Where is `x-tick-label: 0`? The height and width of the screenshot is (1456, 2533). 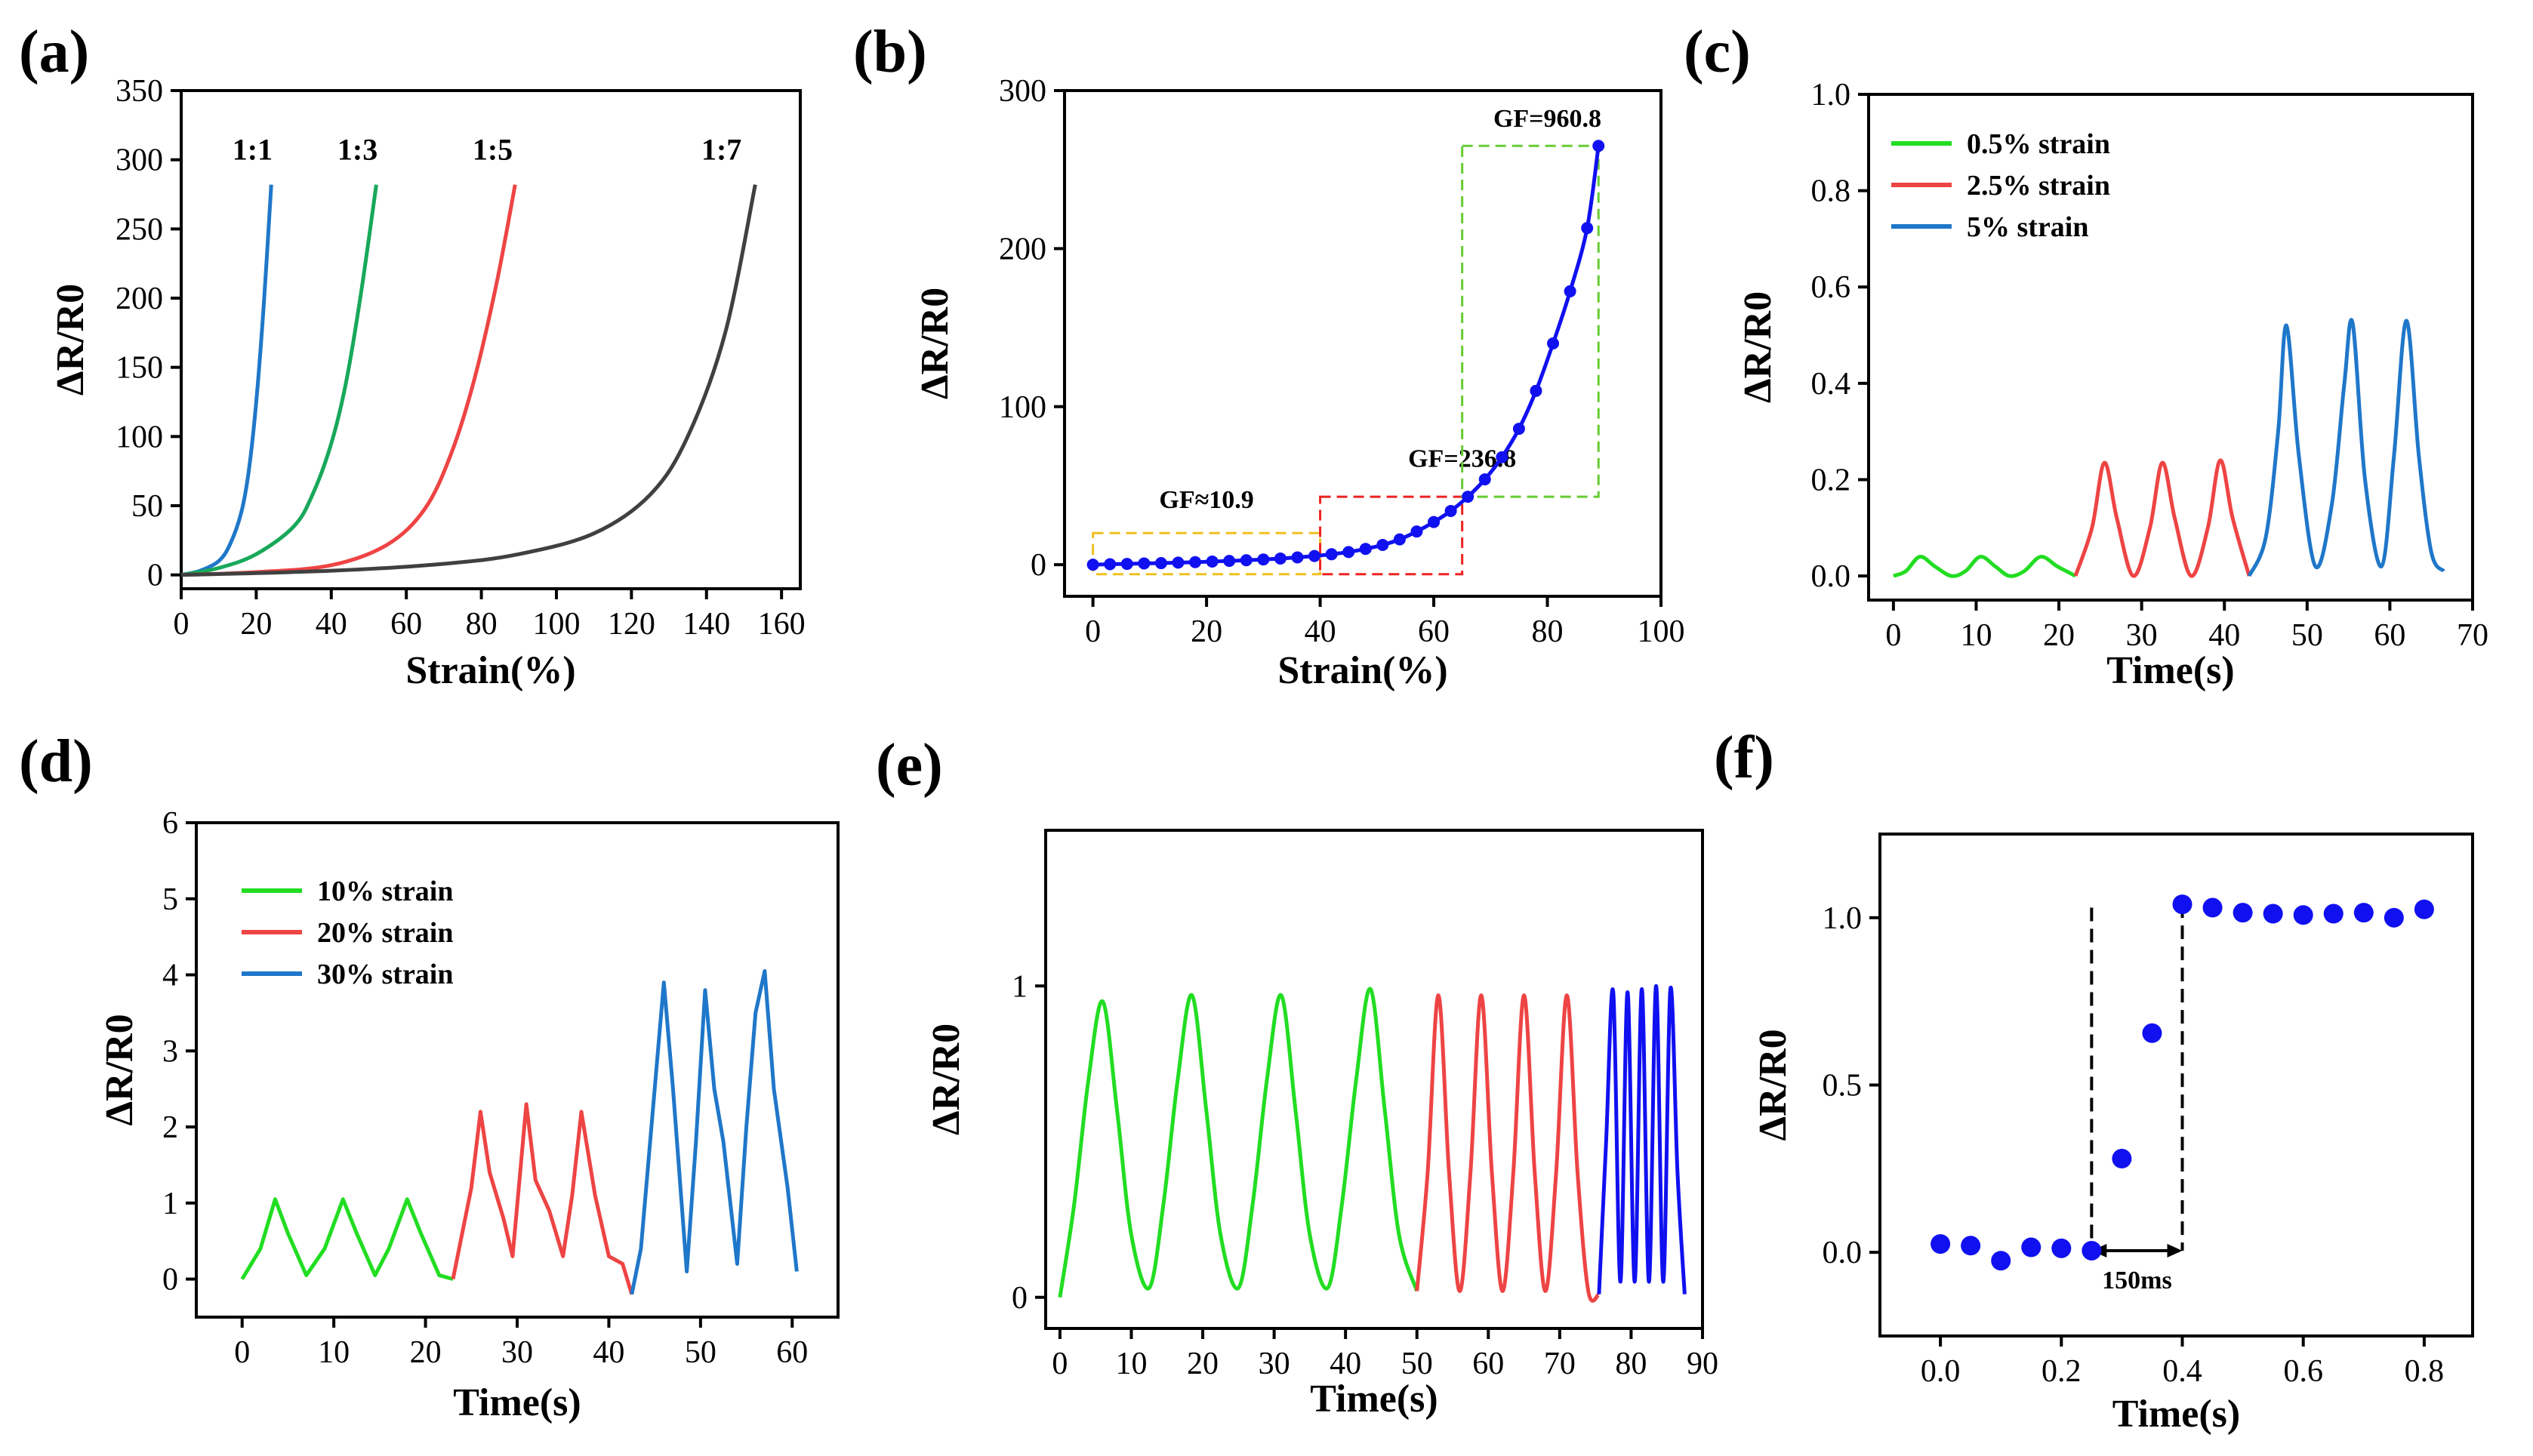 x-tick-label: 0 is located at coordinates (242, 1352).